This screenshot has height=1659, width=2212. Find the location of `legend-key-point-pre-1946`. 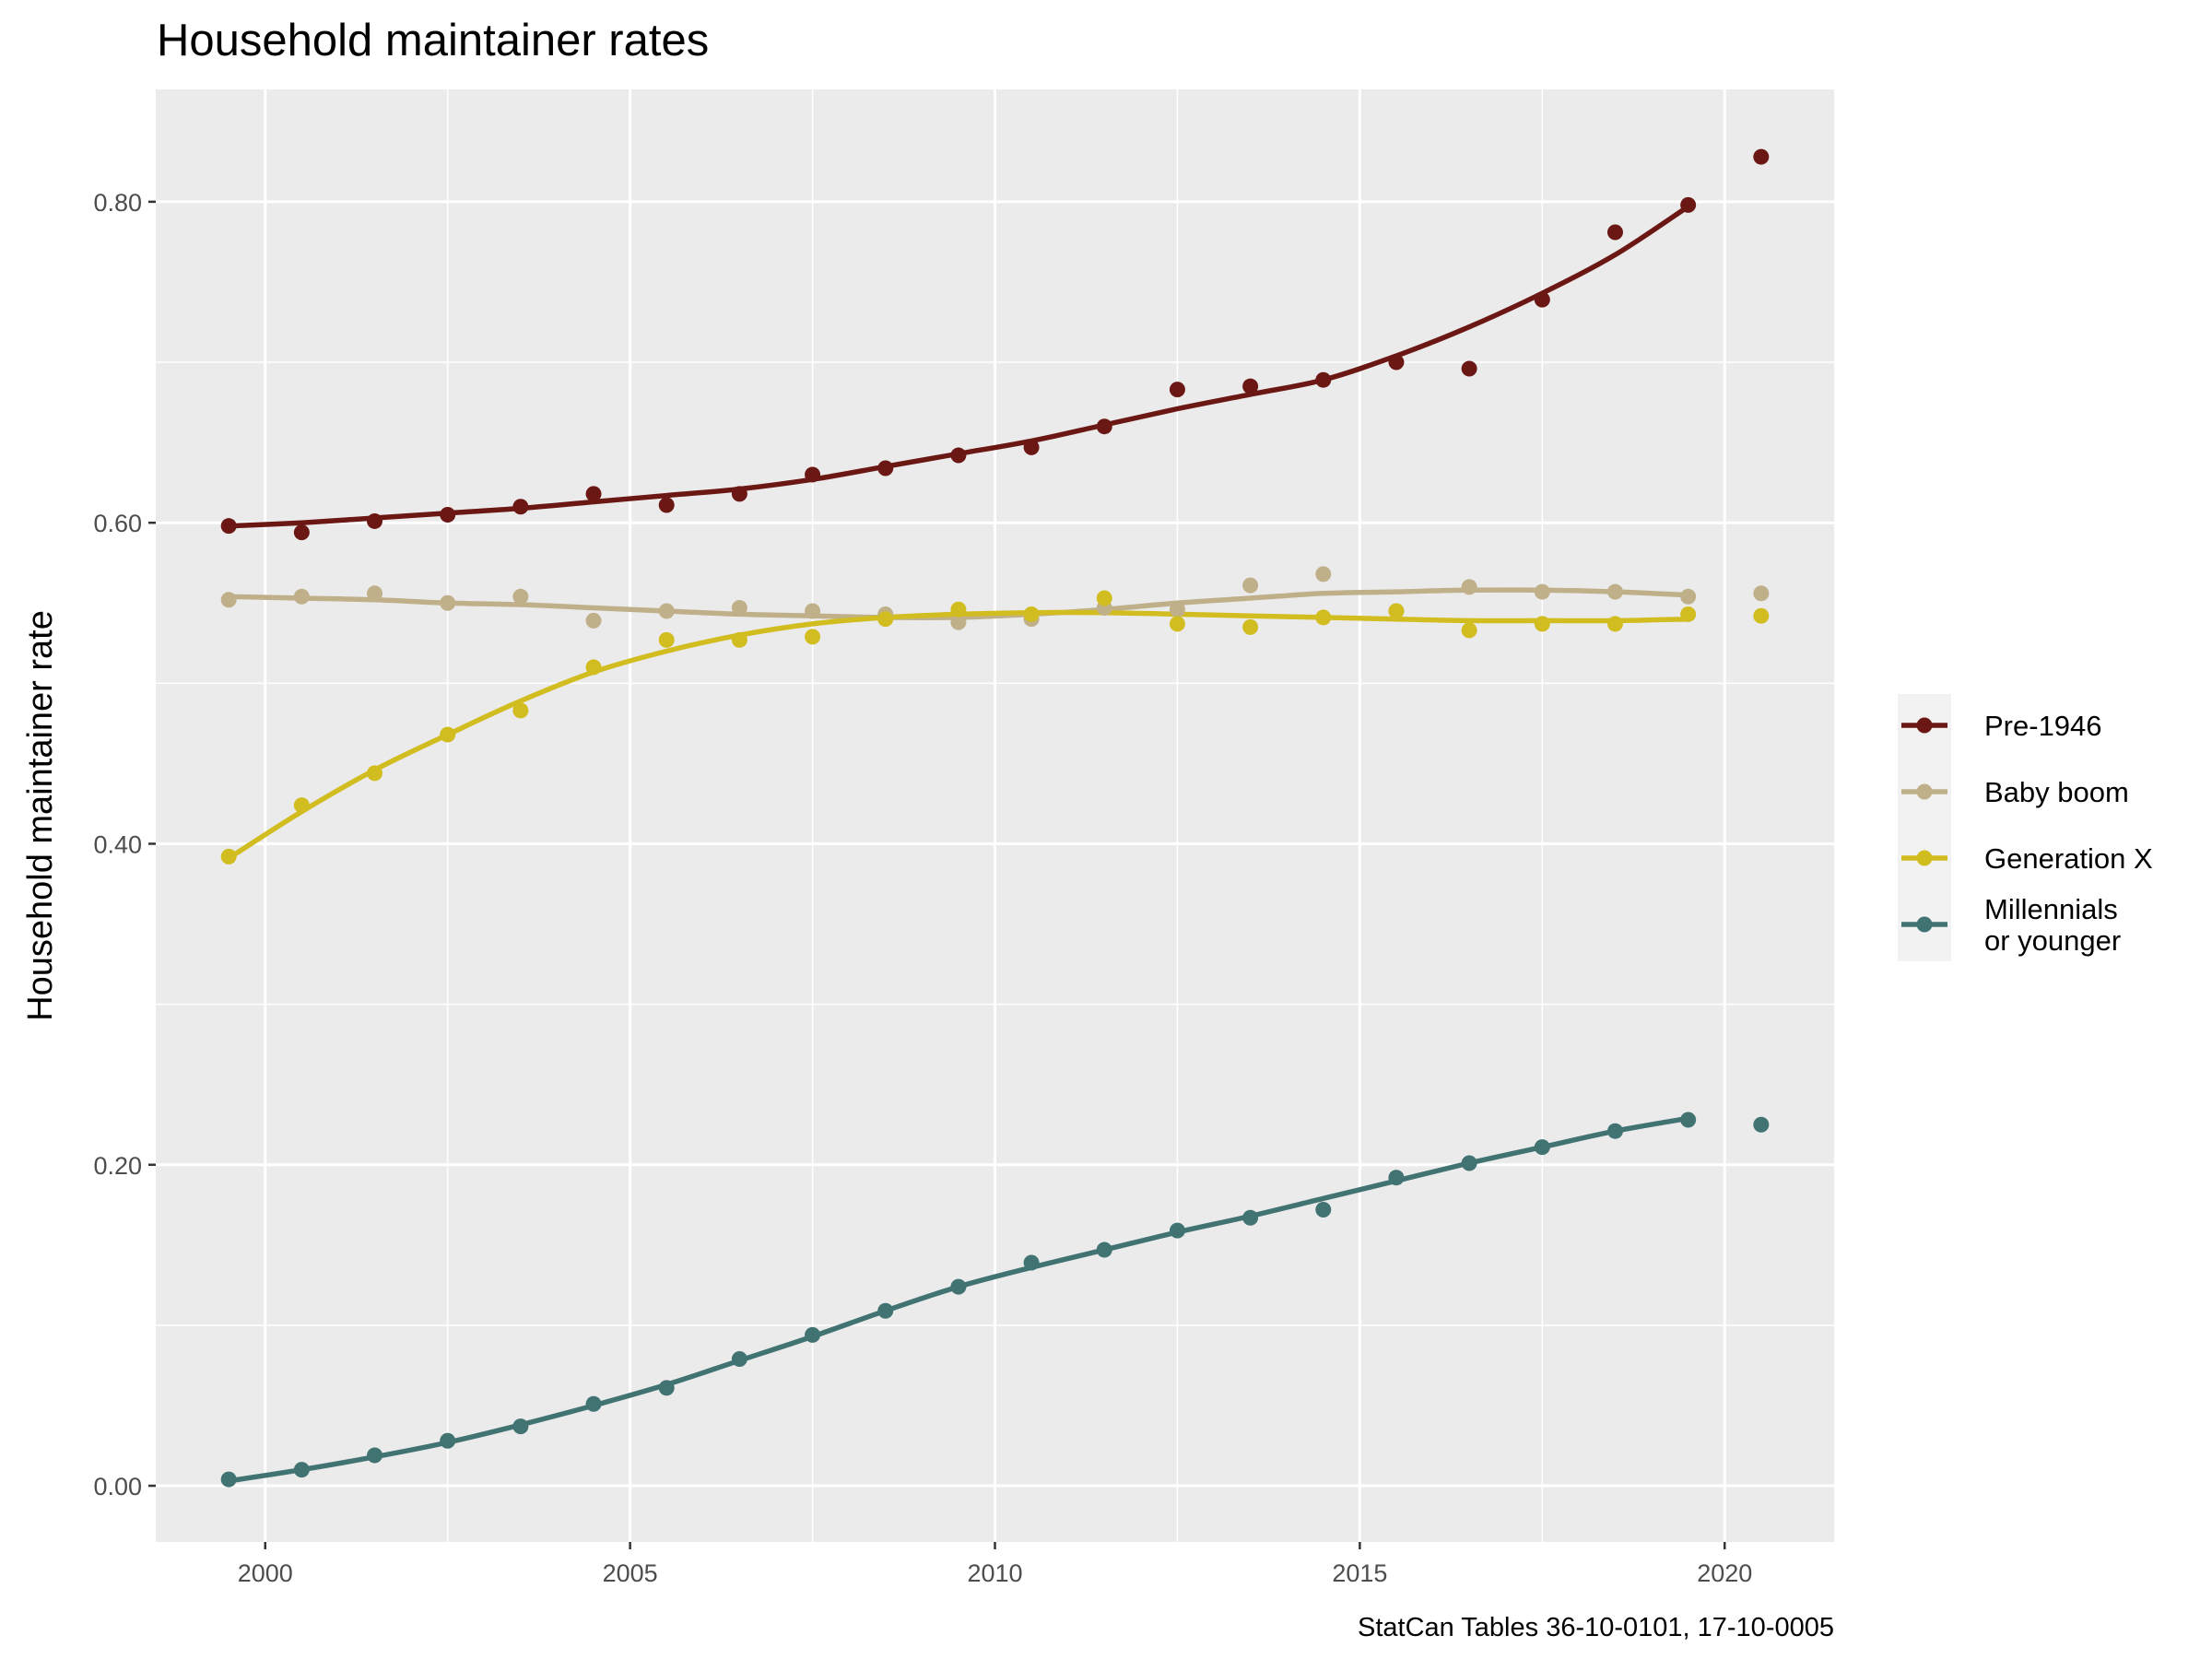

legend-key-point-pre-1946 is located at coordinates (1924, 725).